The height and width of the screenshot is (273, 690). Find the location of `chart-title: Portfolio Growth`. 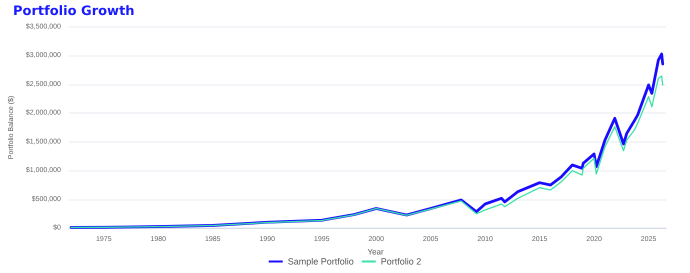

chart-title: Portfolio Growth is located at coordinates (74, 11).